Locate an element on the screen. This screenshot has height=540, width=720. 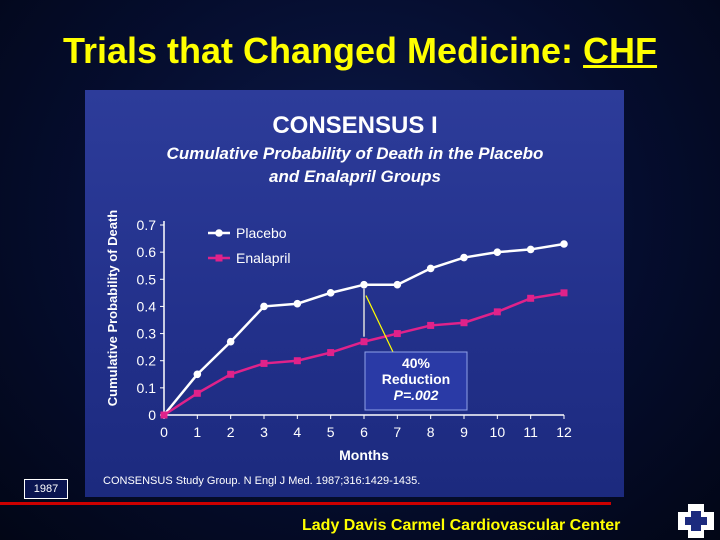
slide-title: Trials that Changed Medicine: CHF is located at coordinates (360, 51).